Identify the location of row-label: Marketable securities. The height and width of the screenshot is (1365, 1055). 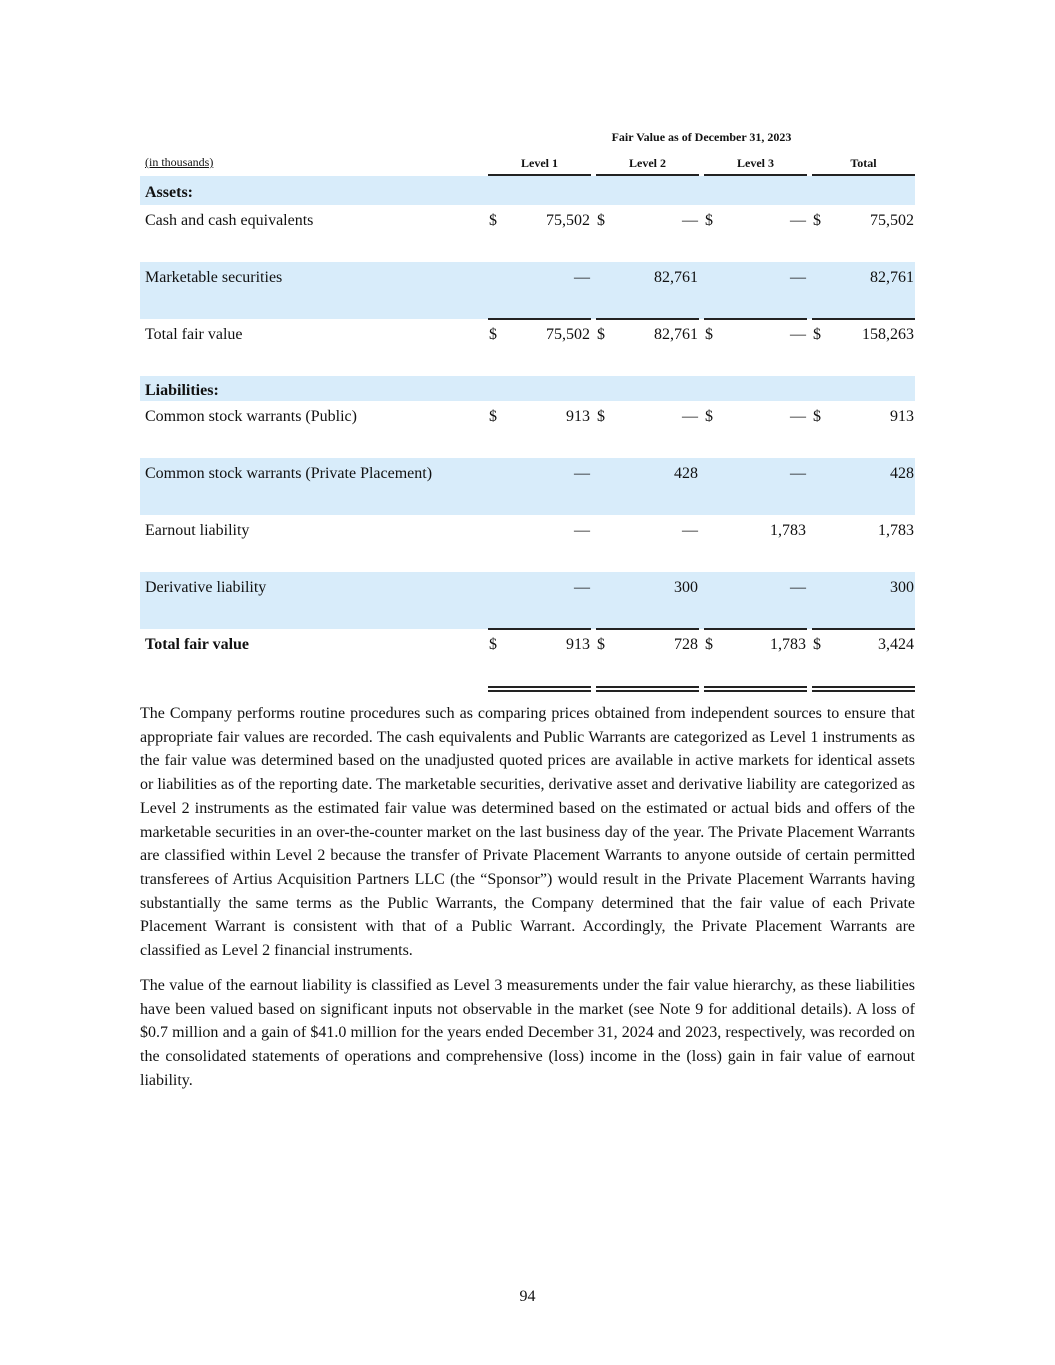
(214, 277).